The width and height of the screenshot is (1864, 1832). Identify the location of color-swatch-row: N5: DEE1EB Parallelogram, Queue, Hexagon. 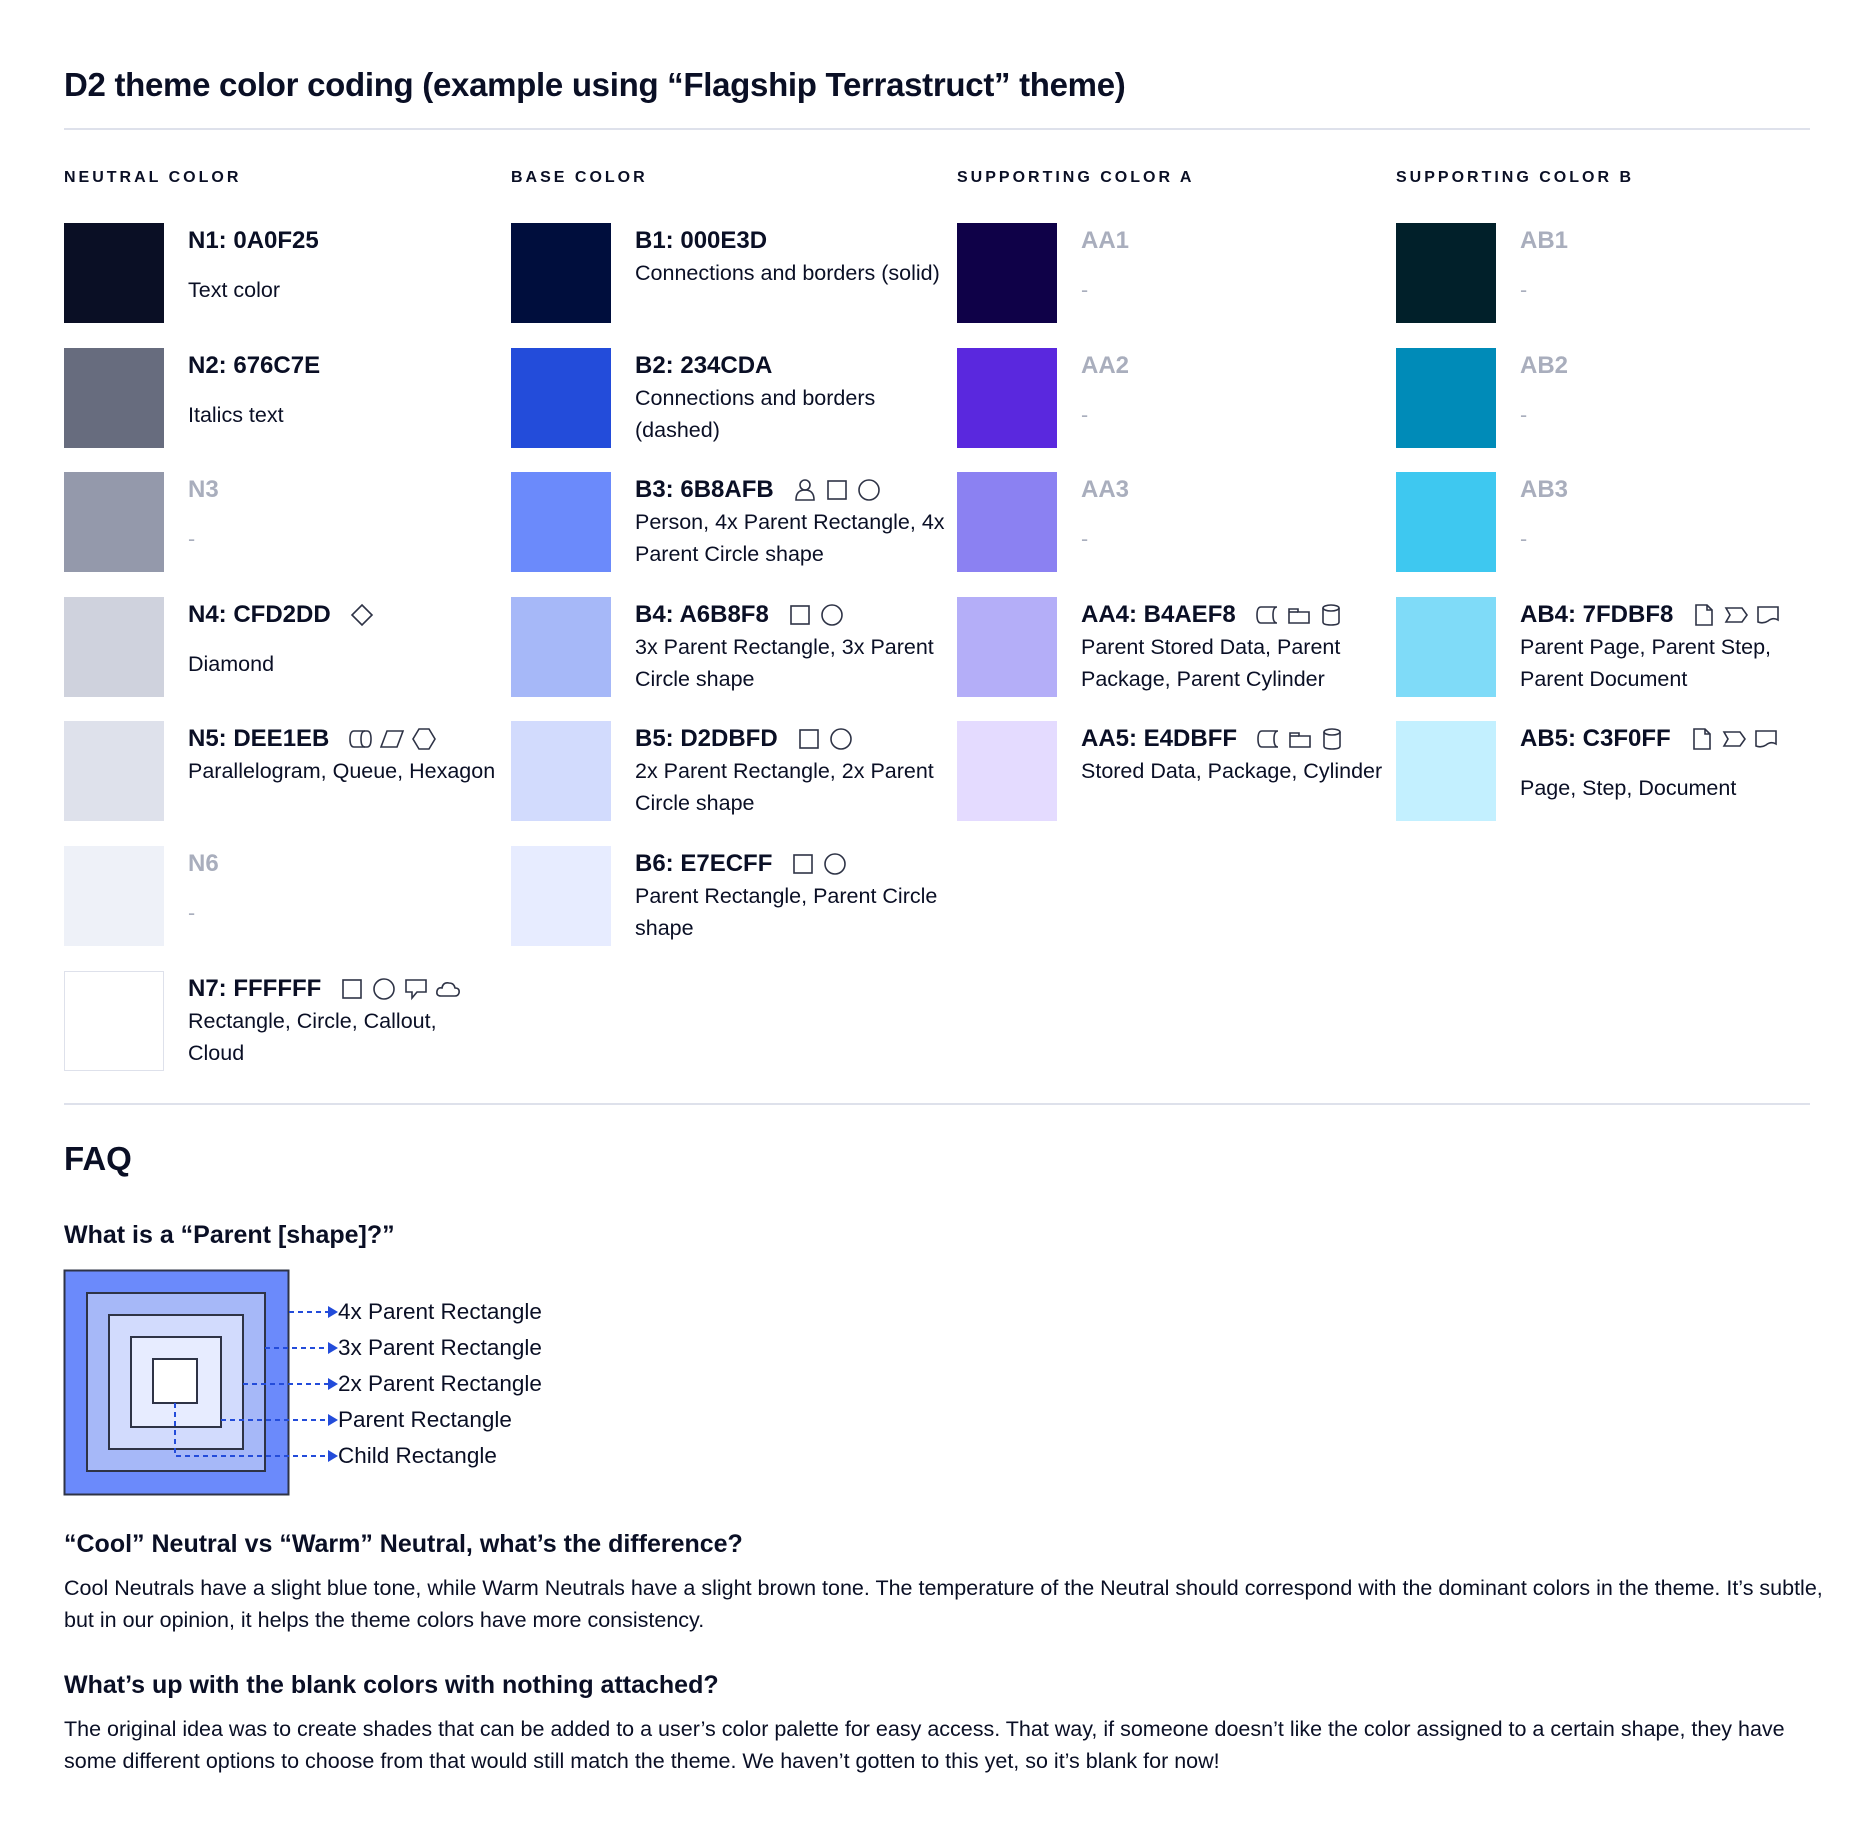
(279, 783).